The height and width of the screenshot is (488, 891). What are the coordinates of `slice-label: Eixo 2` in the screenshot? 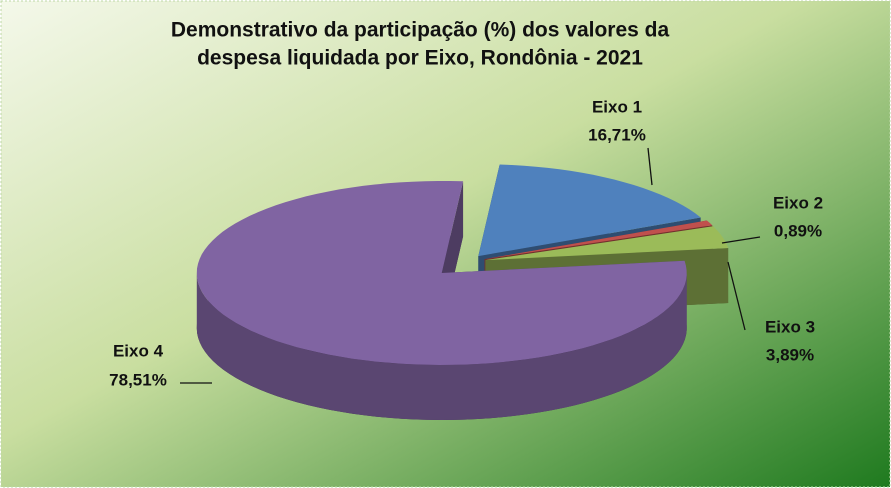 It's located at (798, 202).